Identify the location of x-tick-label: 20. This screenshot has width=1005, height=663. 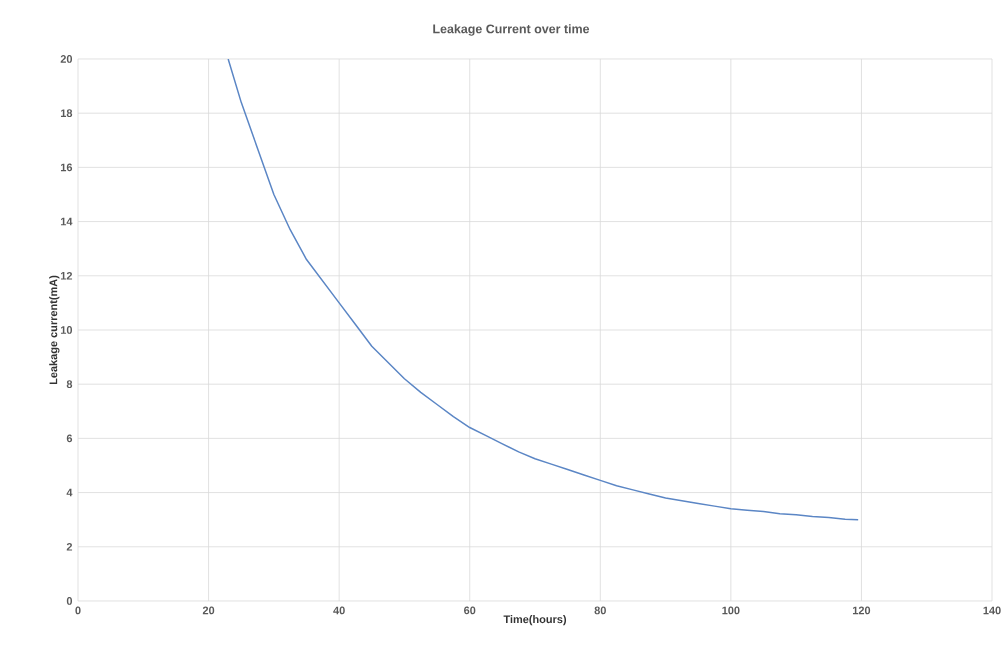
(208, 610).